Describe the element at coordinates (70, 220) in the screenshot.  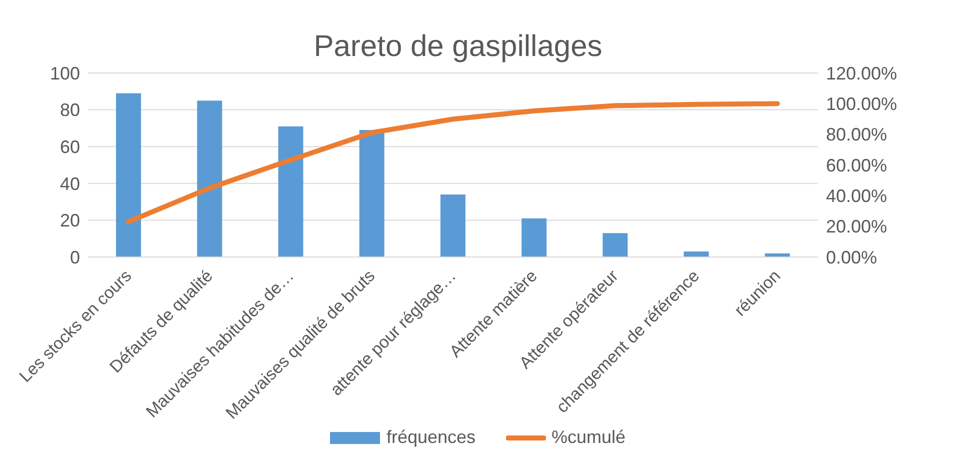
I see `y-tick-label: 20` at that location.